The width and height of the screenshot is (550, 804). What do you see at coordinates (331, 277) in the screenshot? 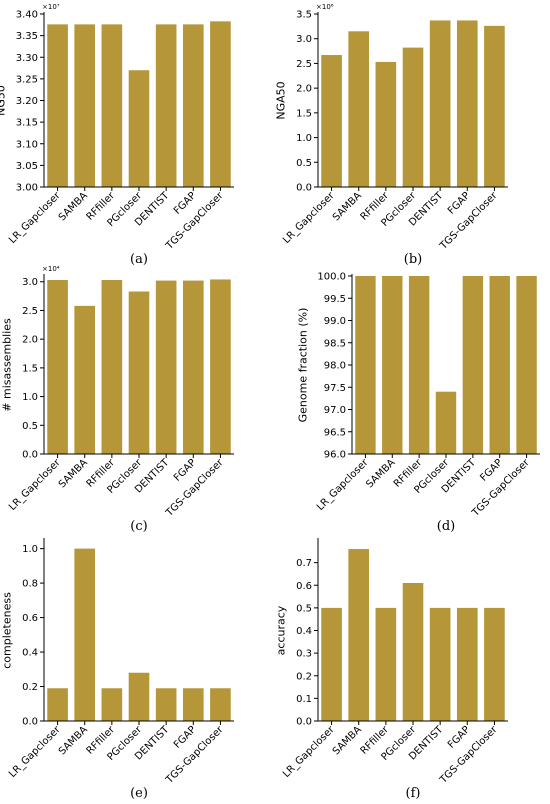
I see `y-tick-label: 100.0` at bounding box center [331, 277].